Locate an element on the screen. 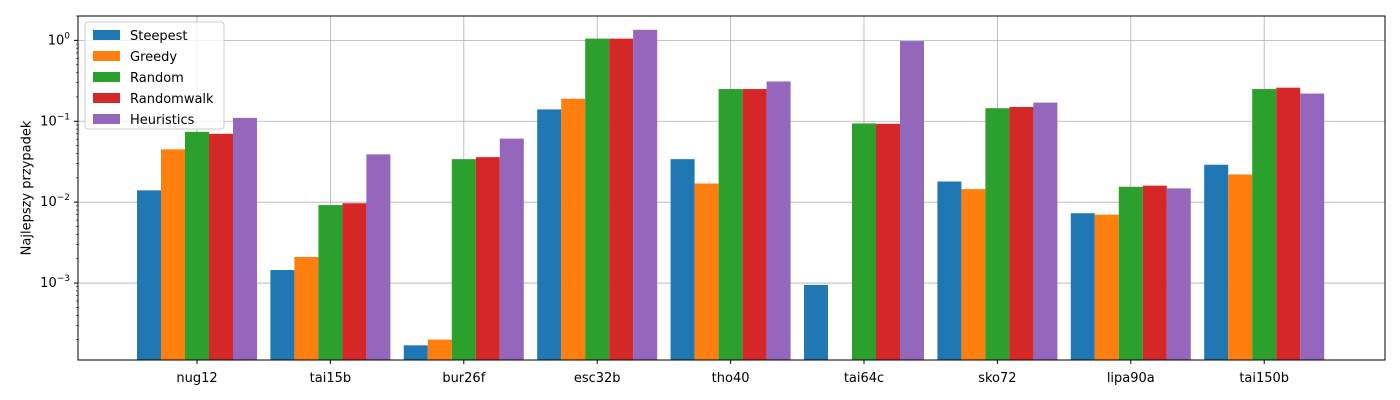 The width and height of the screenshot is (1400, 400). bar-heuristics-nug12 is located at coordinates (245, 238).